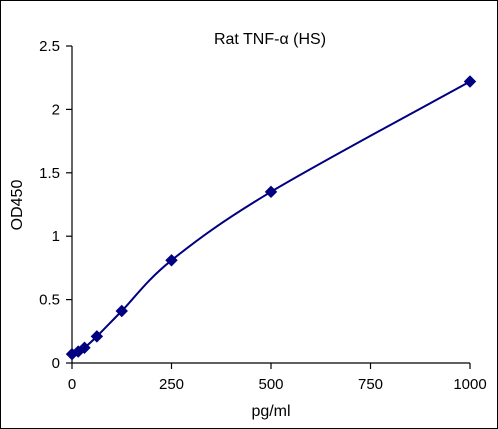 This screenshot has width=498, height=429. Describe the element at coordinates (469, 384) in the screenshot. I see `x-tick-label: 1000` at that location.